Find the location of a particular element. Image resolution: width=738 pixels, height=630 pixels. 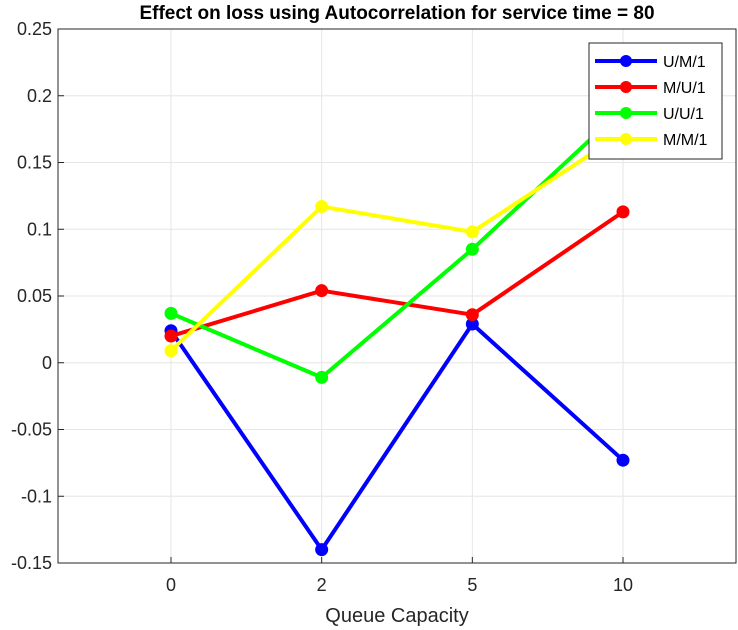

legend-label: M/M/1 is located at coordinates (685, 140).